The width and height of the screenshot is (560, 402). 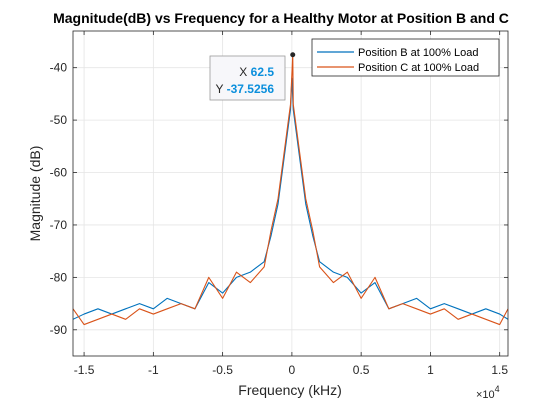 What do you see at coordinates (251, 89) in the screenshot?
I see `datatip-y-value: -37.5256` at bounding box center [251, 89].